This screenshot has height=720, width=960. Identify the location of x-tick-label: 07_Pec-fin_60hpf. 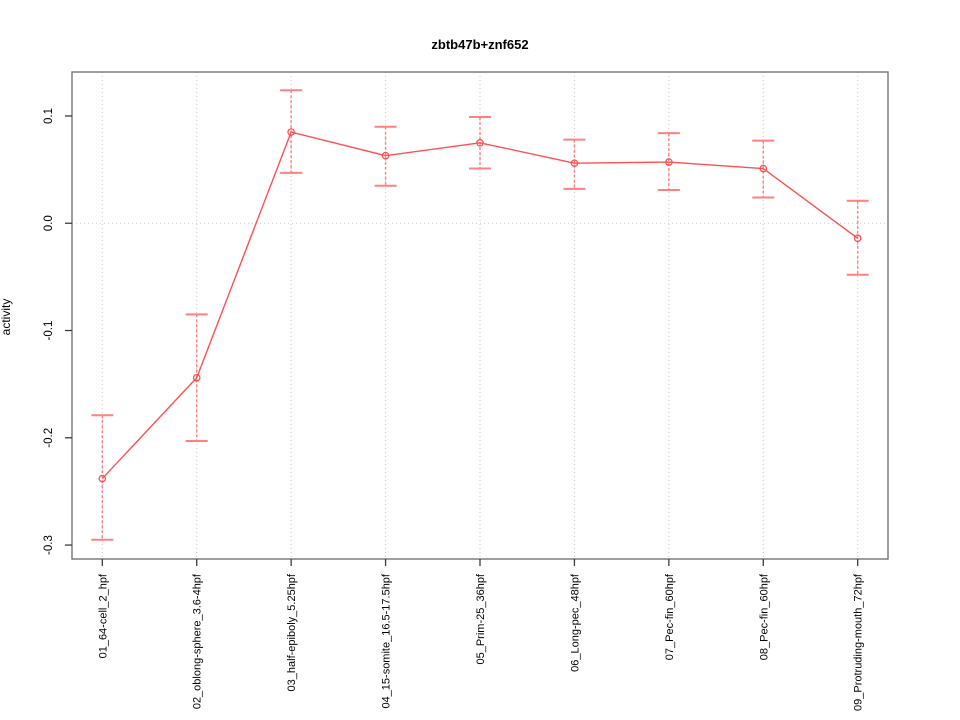
(670, 616).